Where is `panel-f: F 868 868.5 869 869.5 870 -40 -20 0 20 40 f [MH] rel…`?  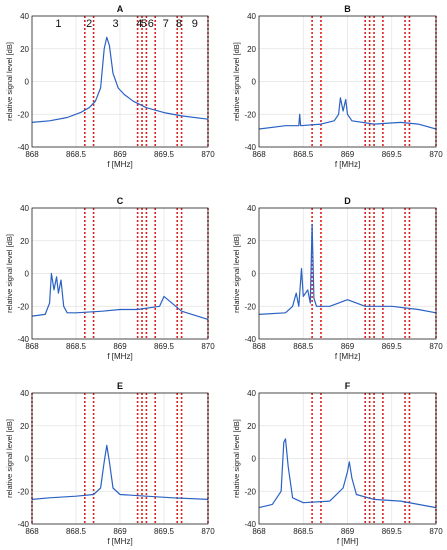 panel-f: F 868 868.5 869 869.5 870 -40 -20 0 20 40 f [MH] rel… is located at coordinates (337, 463).